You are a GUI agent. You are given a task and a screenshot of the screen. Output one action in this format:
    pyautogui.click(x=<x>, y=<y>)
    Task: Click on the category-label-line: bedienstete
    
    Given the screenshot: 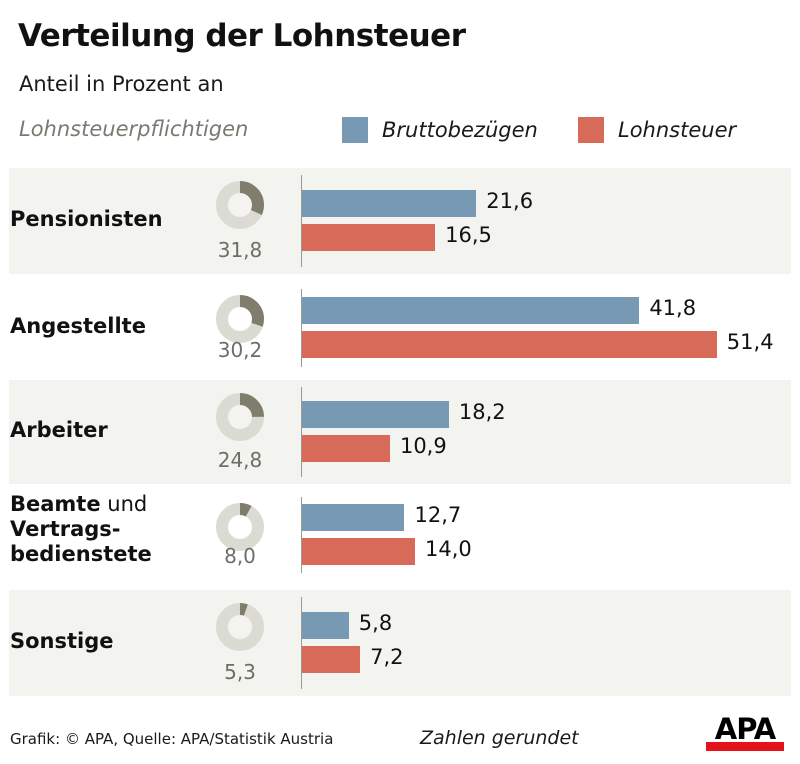 What is the action you would take?
    pyautogui.click(x=81, y=554)
    